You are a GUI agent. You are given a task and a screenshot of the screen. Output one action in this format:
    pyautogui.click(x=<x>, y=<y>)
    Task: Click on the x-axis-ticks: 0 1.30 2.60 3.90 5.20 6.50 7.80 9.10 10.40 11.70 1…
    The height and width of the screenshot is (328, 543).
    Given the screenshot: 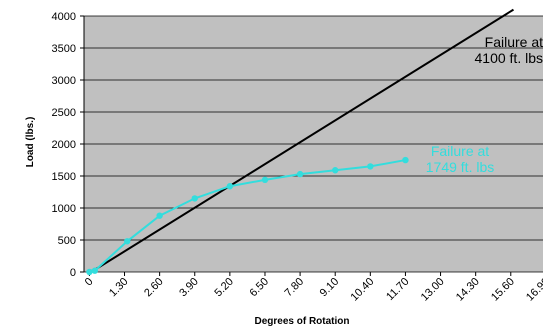 What is the action you would take?
    pyautogui.click(x=313, y=288)
    